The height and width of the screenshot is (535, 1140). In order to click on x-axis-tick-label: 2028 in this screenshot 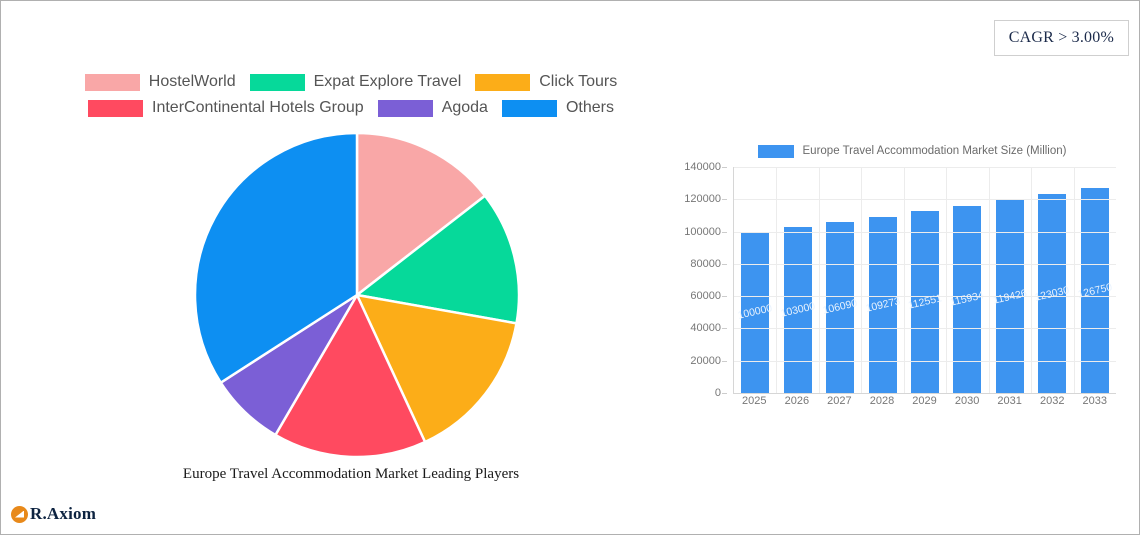, I will do `click(882, 401)`.